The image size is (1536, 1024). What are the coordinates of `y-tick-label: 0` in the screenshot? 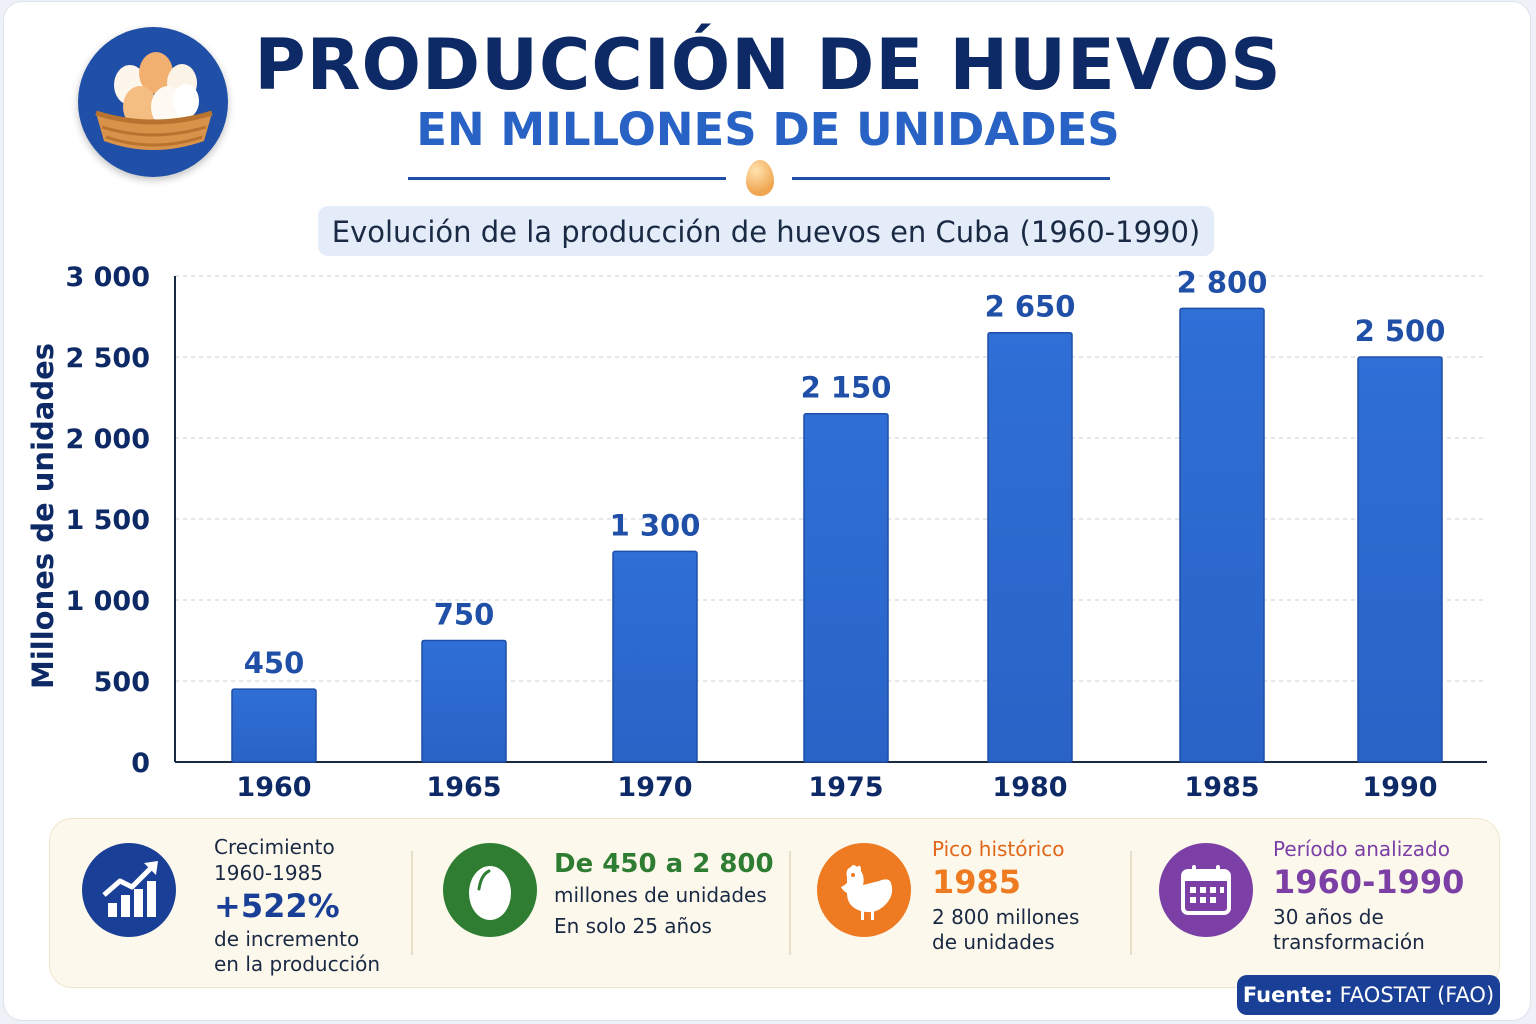 It's located at (140, 763).